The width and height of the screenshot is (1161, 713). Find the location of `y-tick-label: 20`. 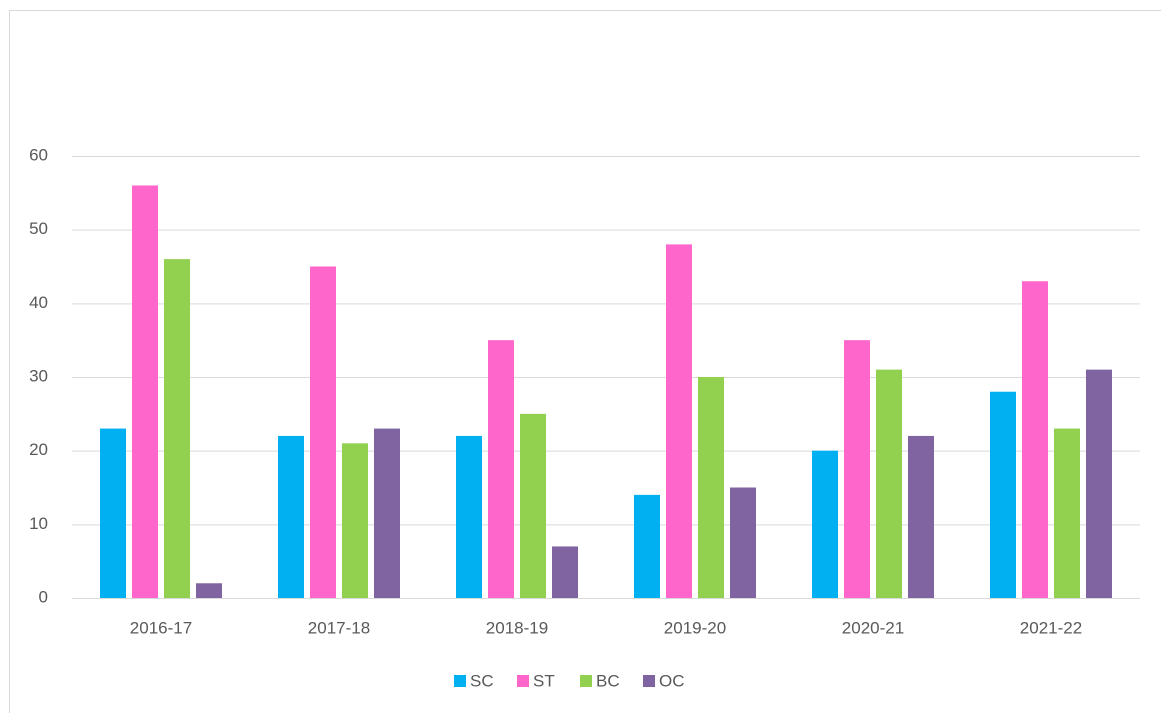

y-tick-label: 20 is located at coordinates (38, 449).